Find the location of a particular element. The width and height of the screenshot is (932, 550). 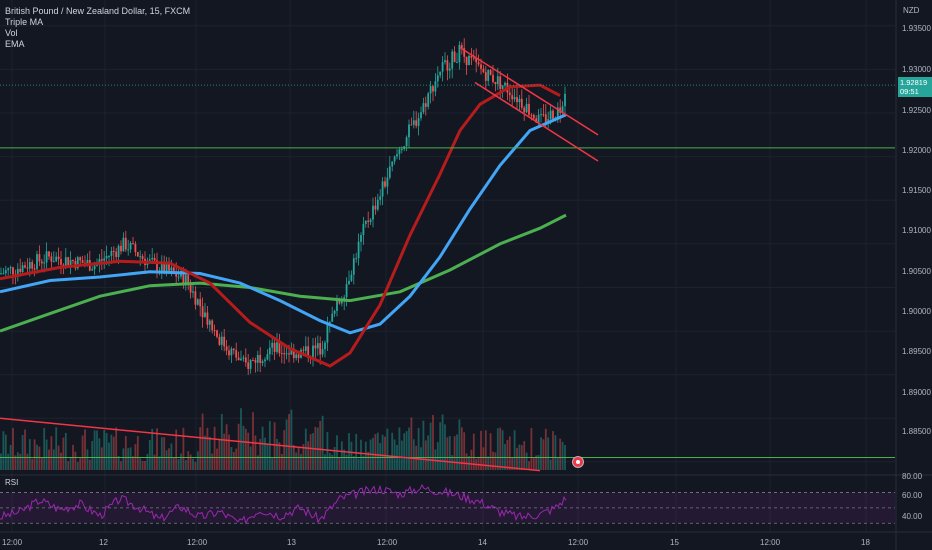

time-tick: 14 is located at coordinates (482, 542).